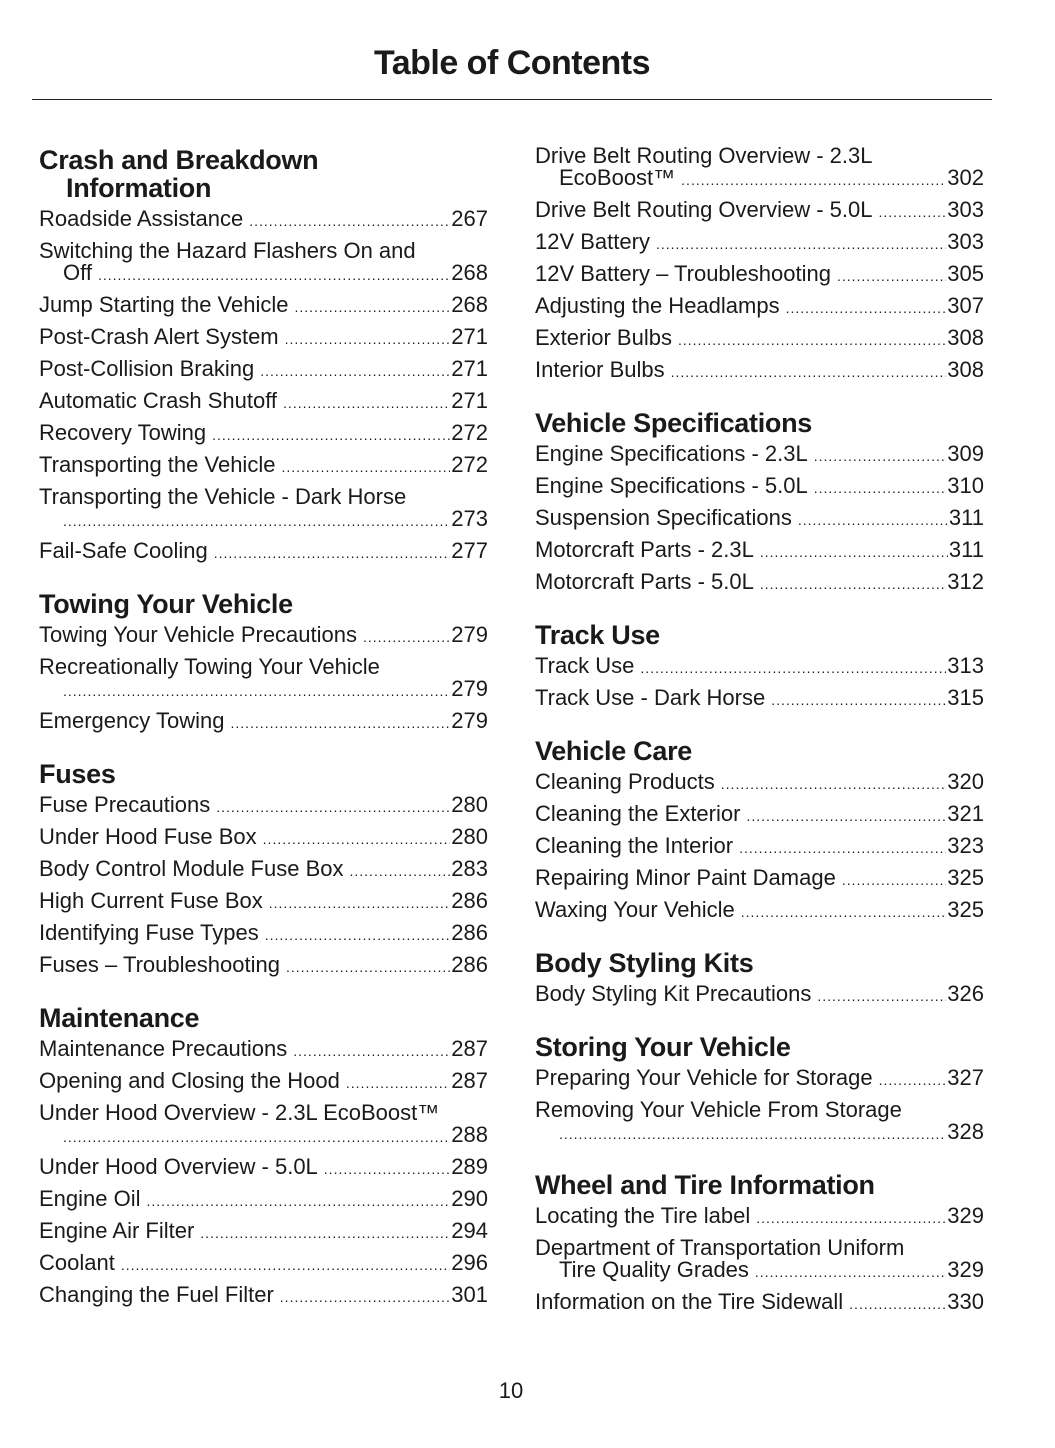  I want to click on toc-entry-title: Emergency Towing, so click(132, 720).